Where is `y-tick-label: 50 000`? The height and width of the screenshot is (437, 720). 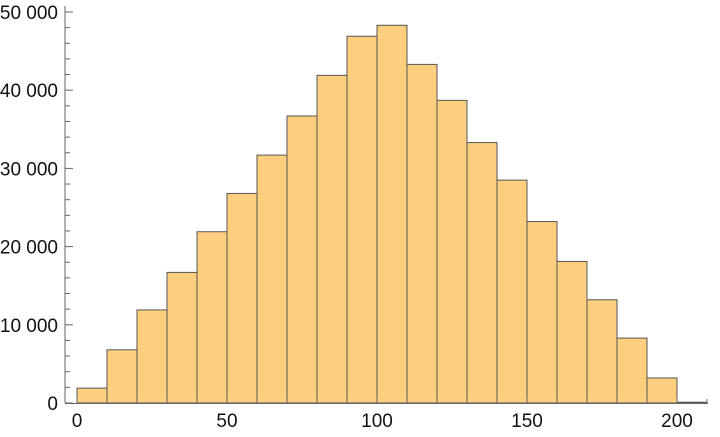
y-tick-label: 50 000 is located at coordinates (29, 13).